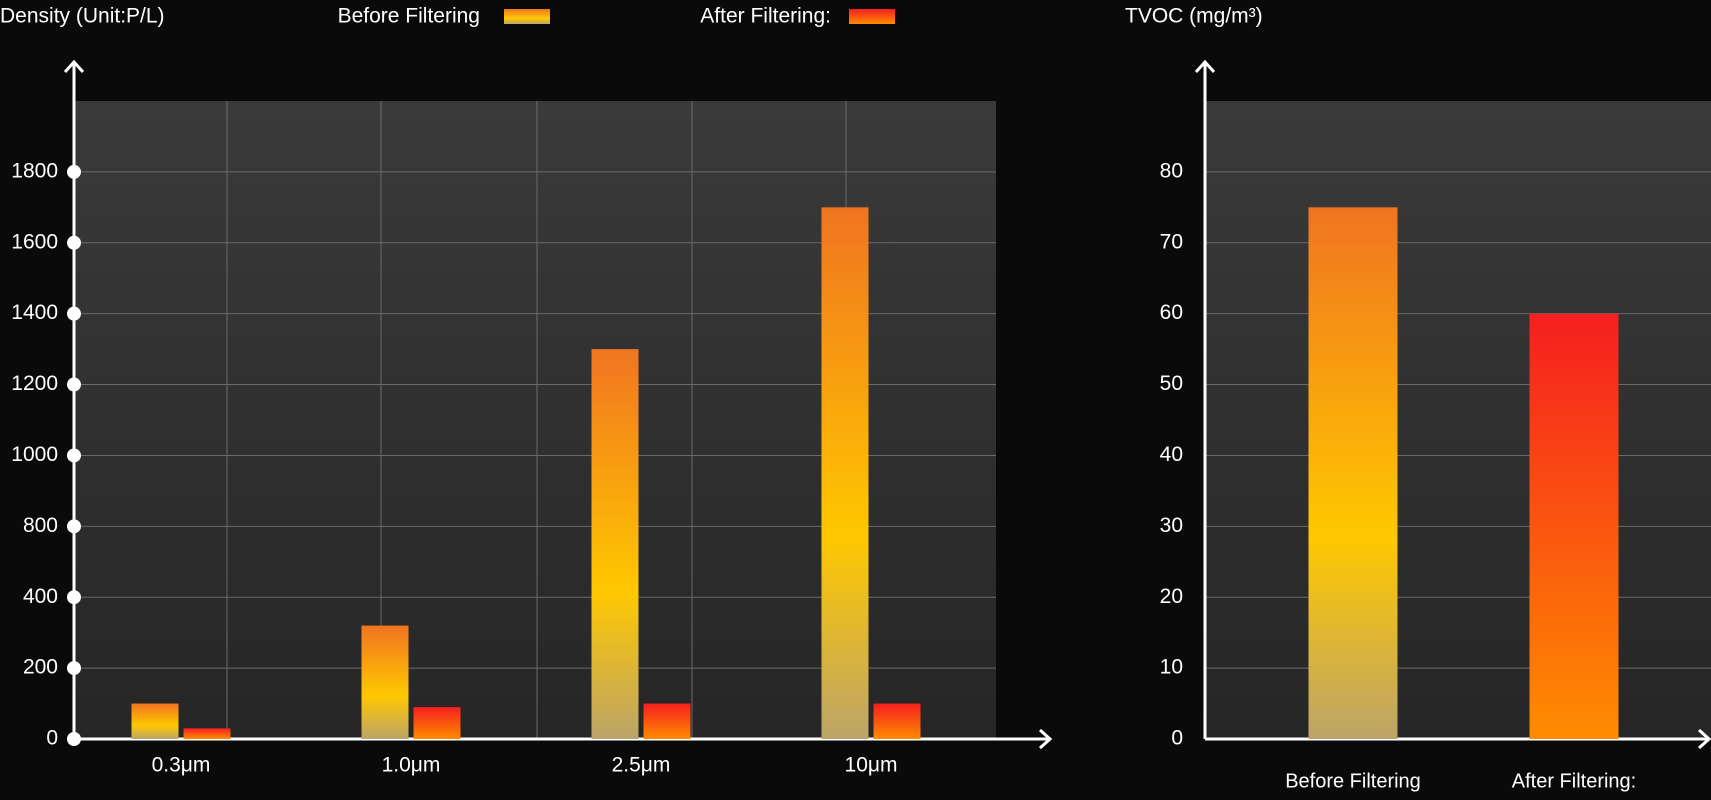 The height and width of the screenshot is (800, 1711). Describe the element at coordinates (1171, 241) in the screenshot. I see `y-tick-label: 70` at that location.